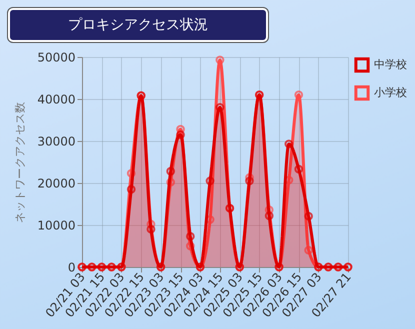  I want to click on legend-label: 小学校, so click(390, 92).